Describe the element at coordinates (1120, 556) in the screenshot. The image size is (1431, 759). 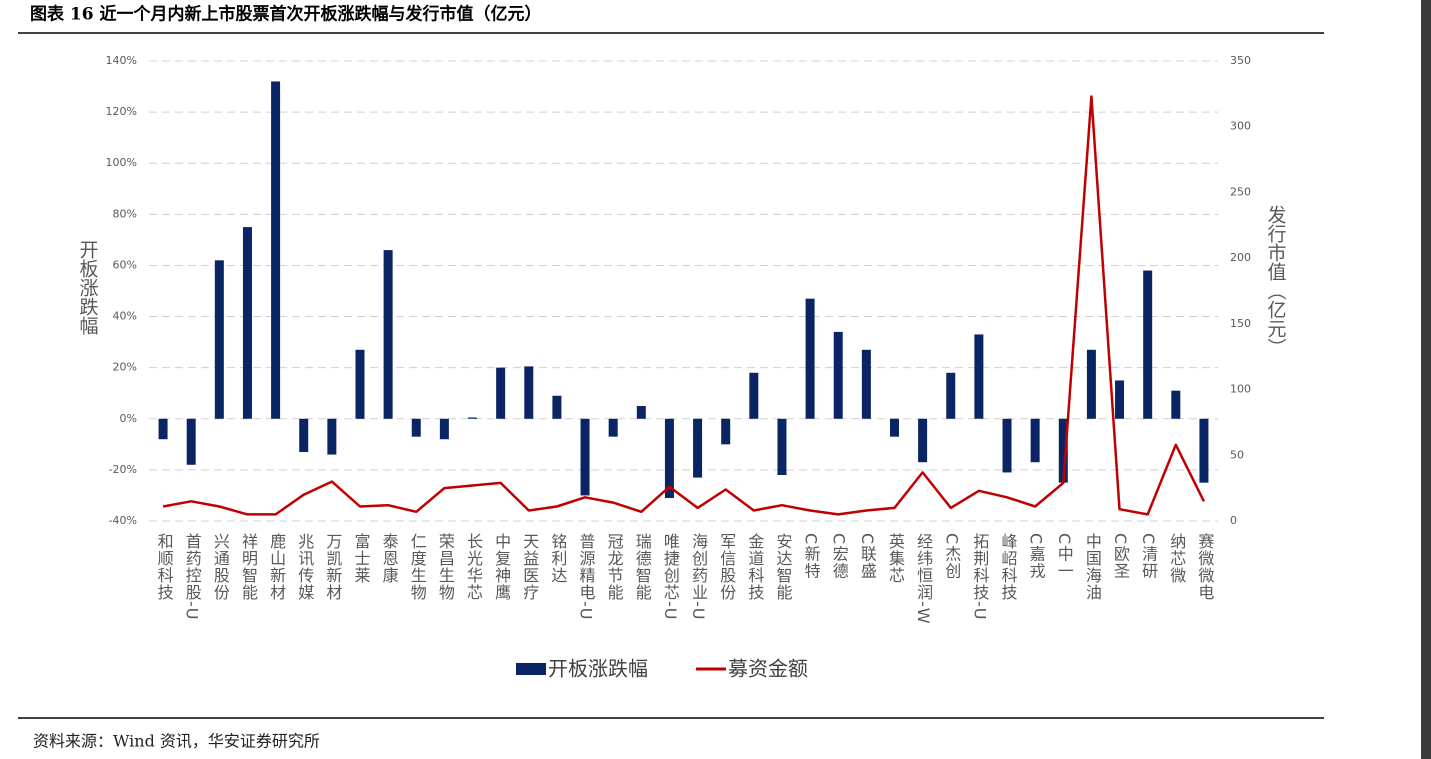
I see `x-tick-label: C欧圣` at that location.